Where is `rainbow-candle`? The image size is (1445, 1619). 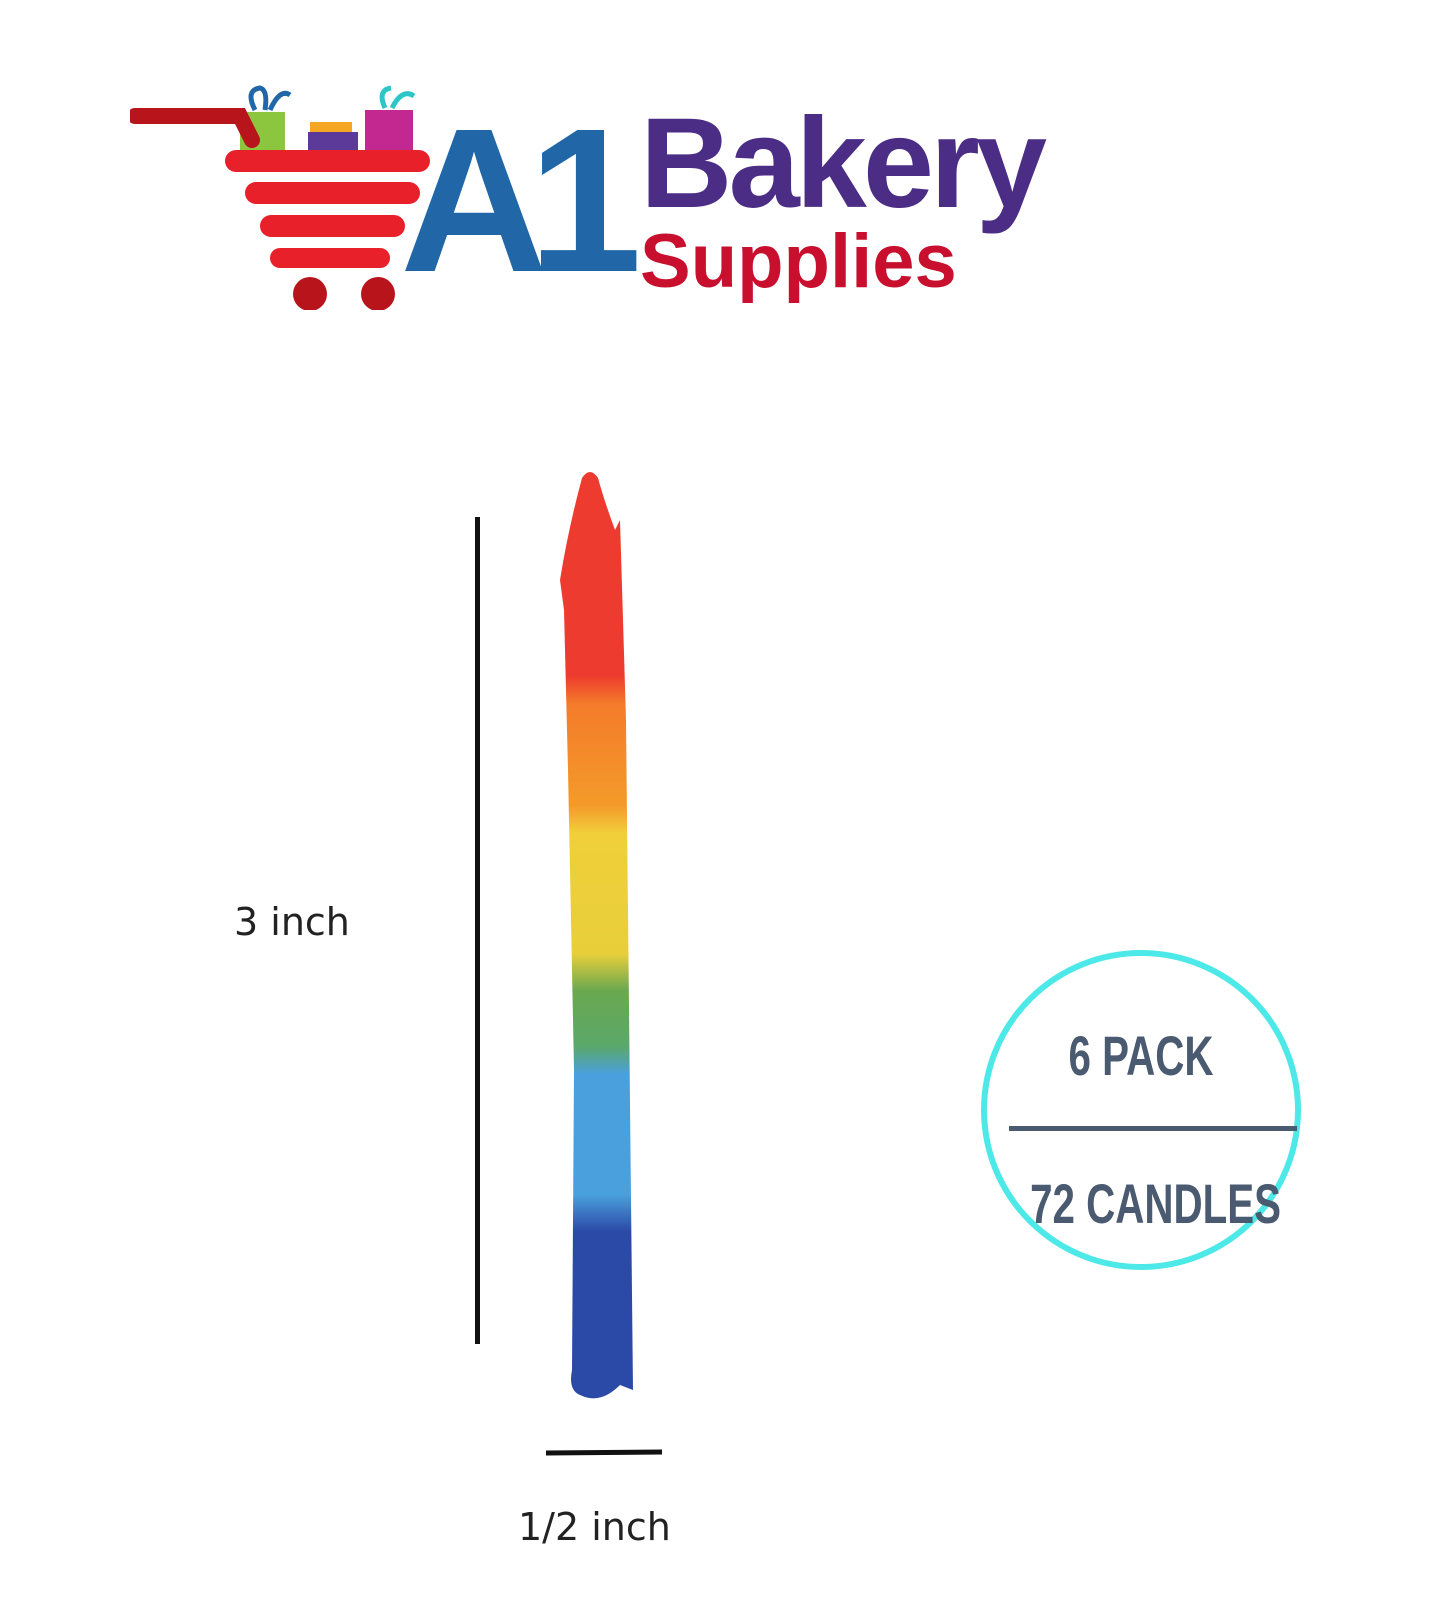 rainbow-candle is located at coordinates (615, 940).